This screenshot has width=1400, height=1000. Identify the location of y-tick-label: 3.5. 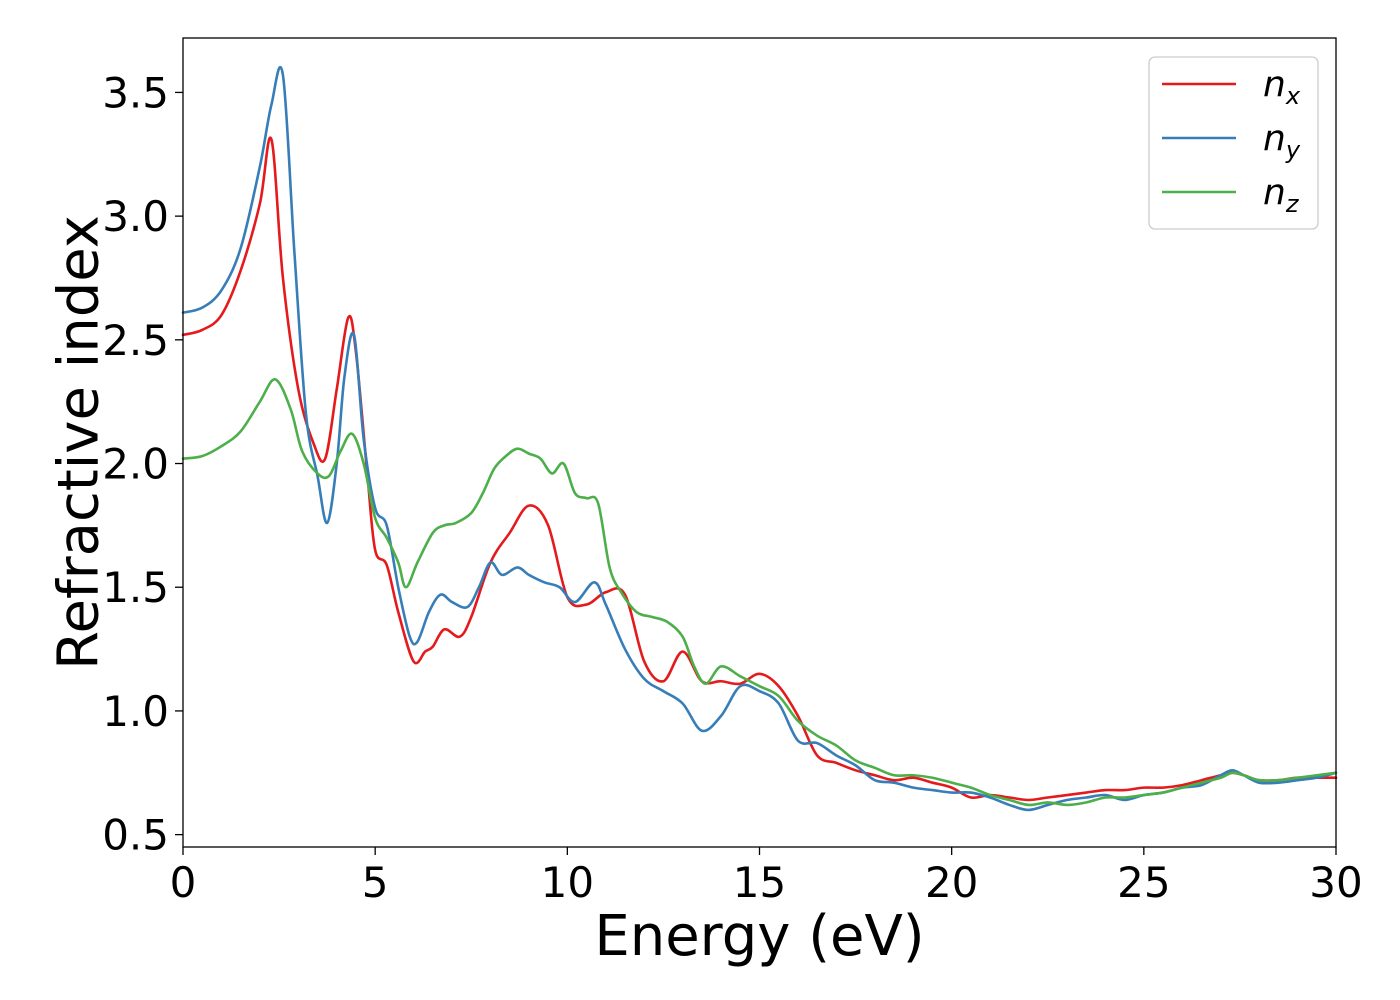
(135, 92).